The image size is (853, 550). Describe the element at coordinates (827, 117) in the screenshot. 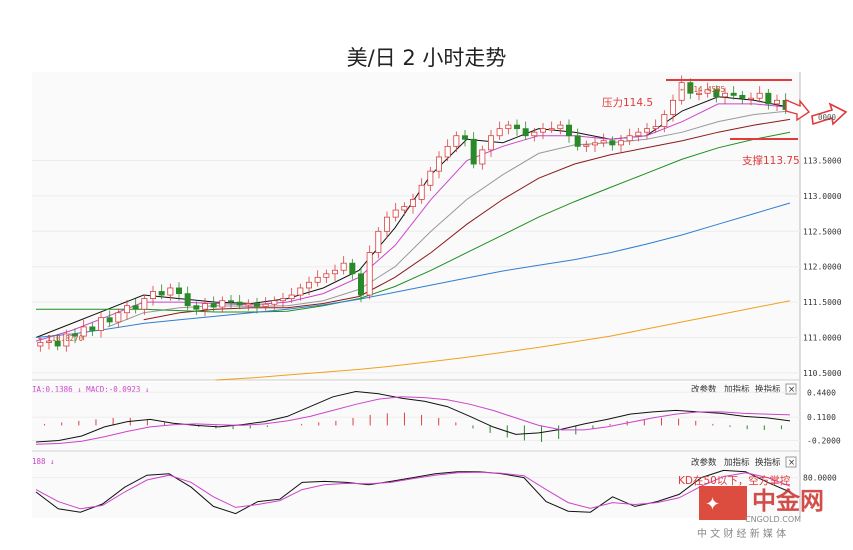

I see `right-partial-label: 0000` at that location.